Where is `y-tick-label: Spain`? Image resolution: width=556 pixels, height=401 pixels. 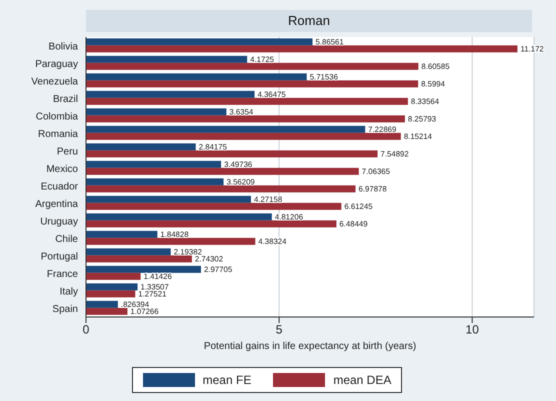 y-tick-label: Spain is located at coordinates (65, 309).